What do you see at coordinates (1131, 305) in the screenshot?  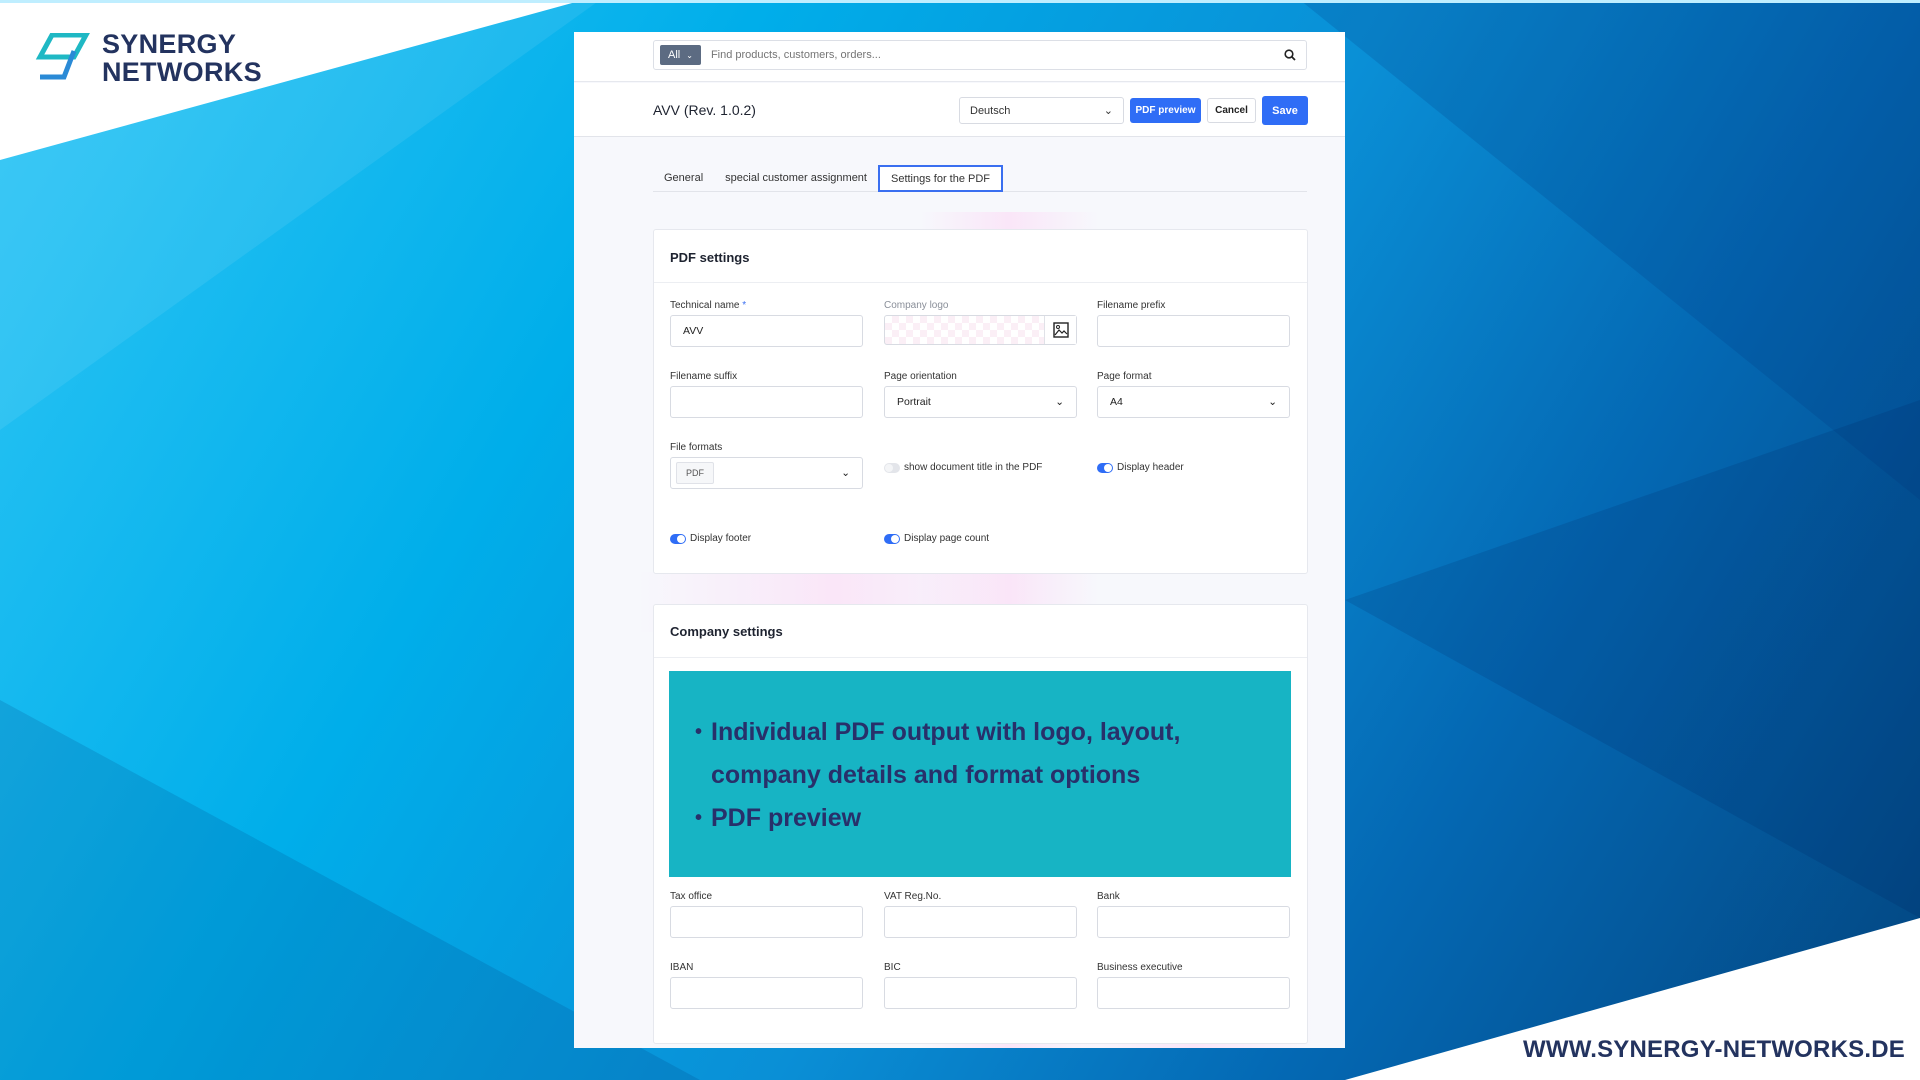 I see `filename-prefix-label: Filename prefix` at bounding box center [1131, 305].